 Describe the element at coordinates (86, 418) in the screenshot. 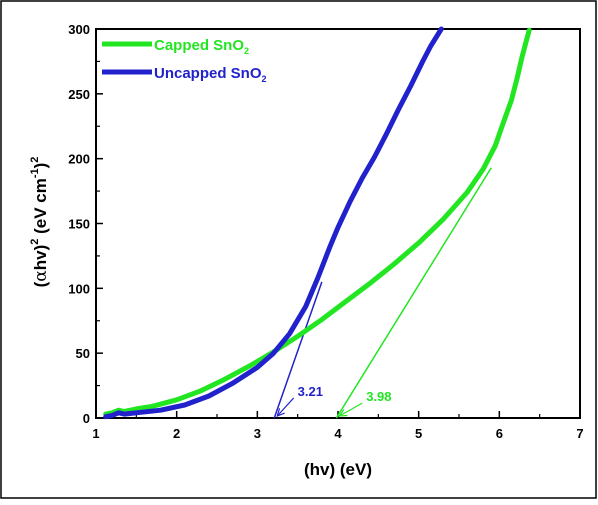

I see `y-tick-label: 0` at that location.